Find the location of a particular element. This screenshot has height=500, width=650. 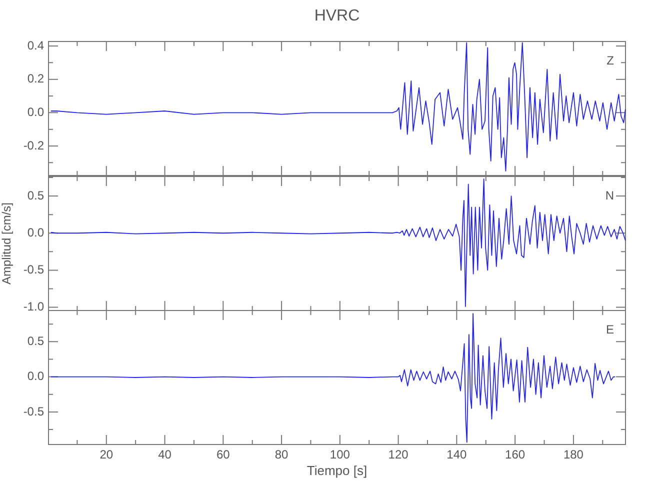

x-tick-label: 100 is located at coordinates (340, 455).